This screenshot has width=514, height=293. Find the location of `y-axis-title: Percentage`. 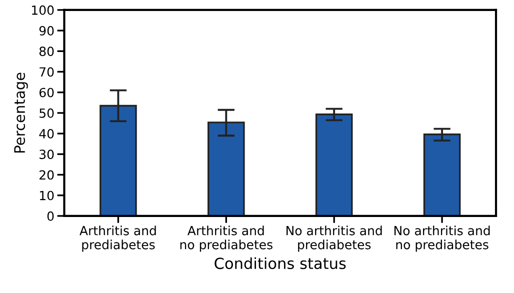

y-axis-title: Percentage is located at coordinates (21, 112).